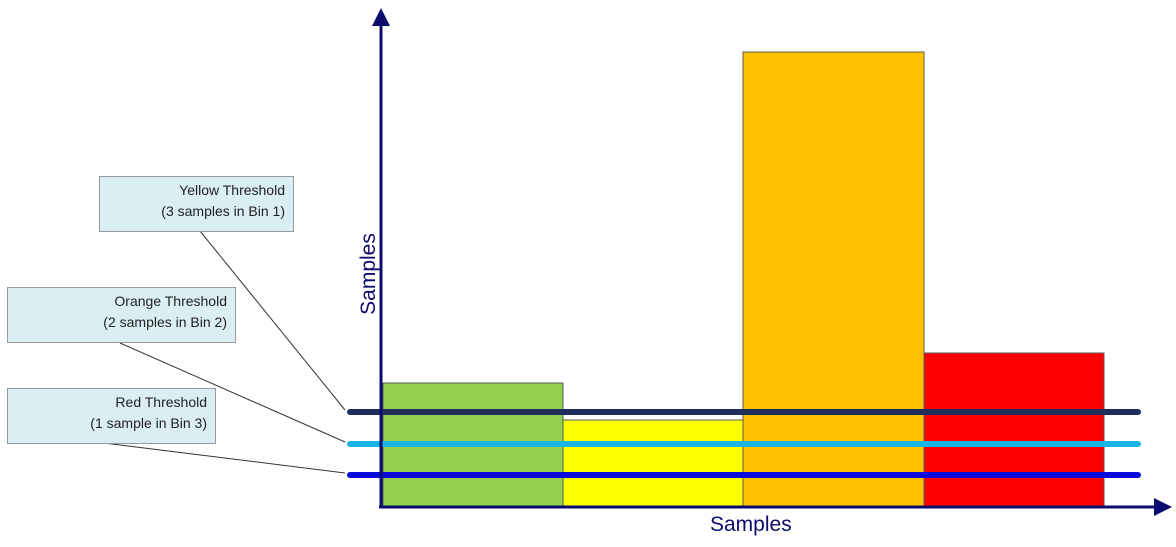  Describe the element at coordinates (232, 190) in the screenshot. I see `callout-title: Yellow Threshold` at that location.